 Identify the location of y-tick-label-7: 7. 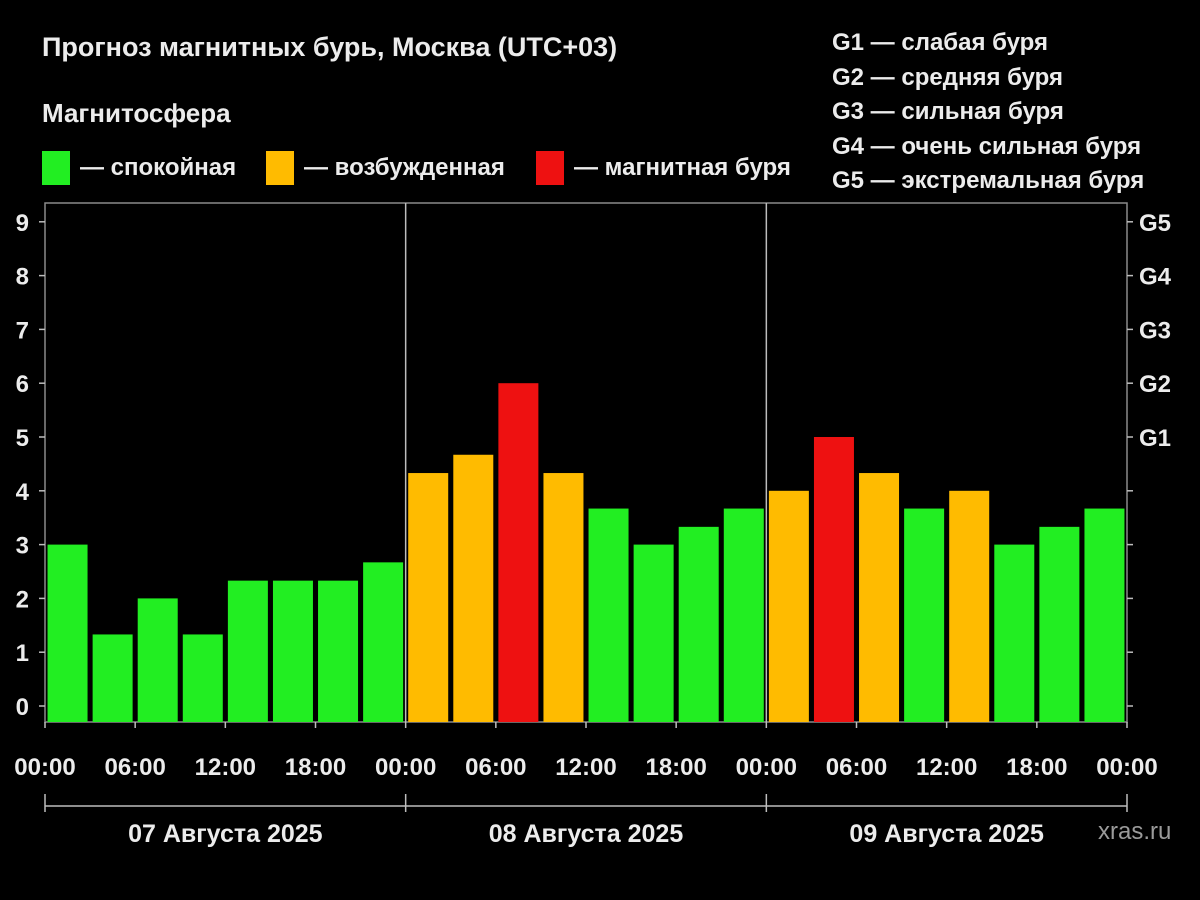
(22, 330).